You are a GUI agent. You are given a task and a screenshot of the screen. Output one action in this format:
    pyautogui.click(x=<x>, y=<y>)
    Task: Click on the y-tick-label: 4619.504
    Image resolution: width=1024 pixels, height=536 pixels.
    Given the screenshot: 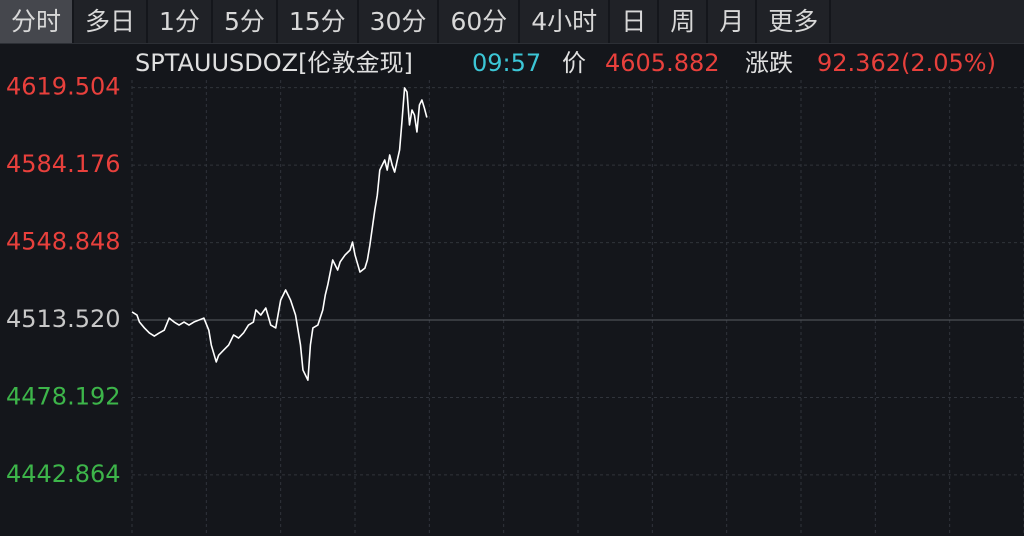 What is the action you would take?
    pyautogui.click(x=63, y=87)
    